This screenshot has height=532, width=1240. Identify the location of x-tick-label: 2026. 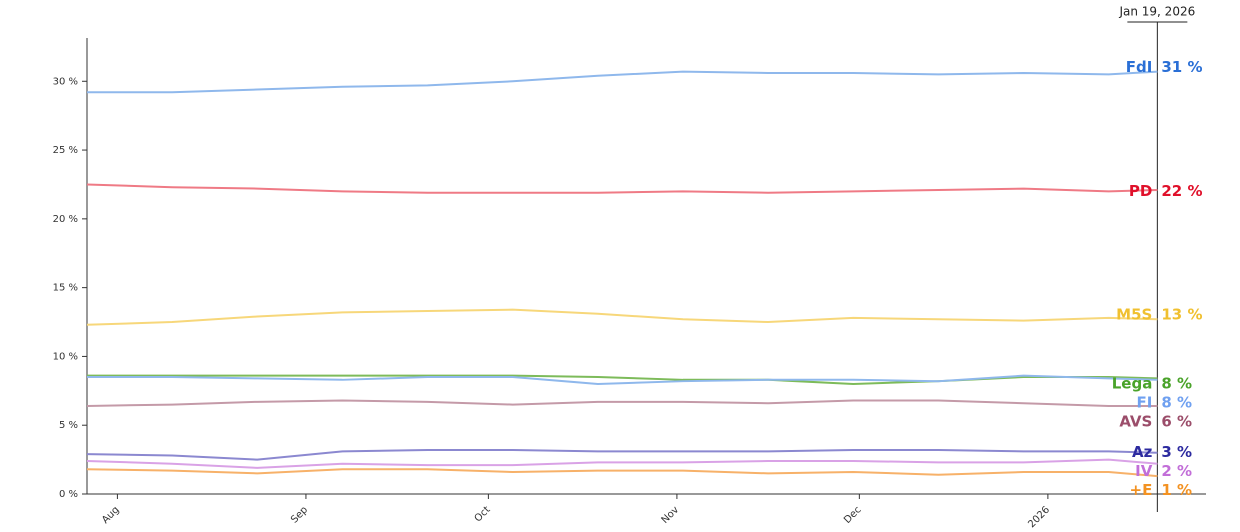
(1039, 517).